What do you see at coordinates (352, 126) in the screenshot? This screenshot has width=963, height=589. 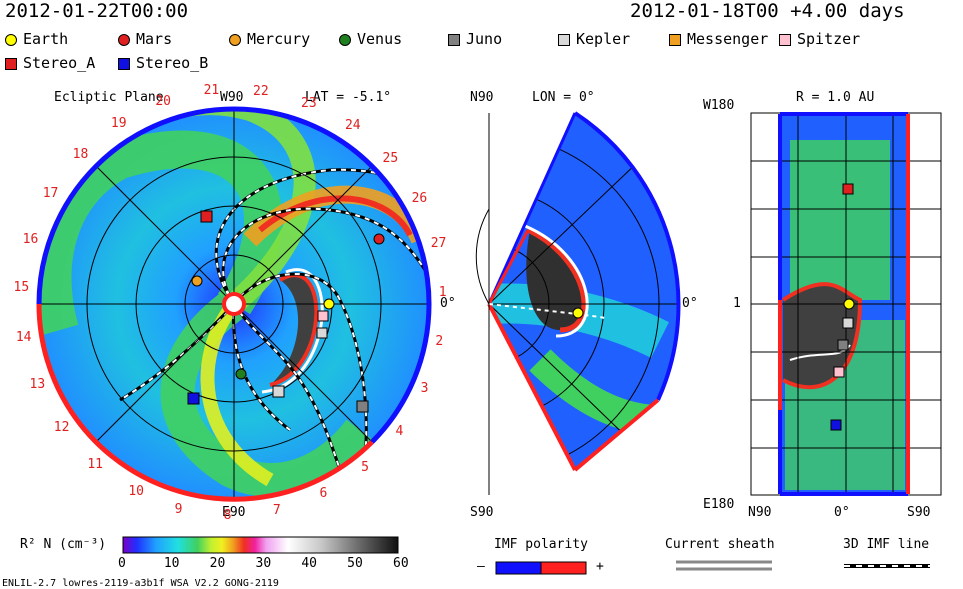 I see `sector-number: 24` at bounding box center [352, 126].